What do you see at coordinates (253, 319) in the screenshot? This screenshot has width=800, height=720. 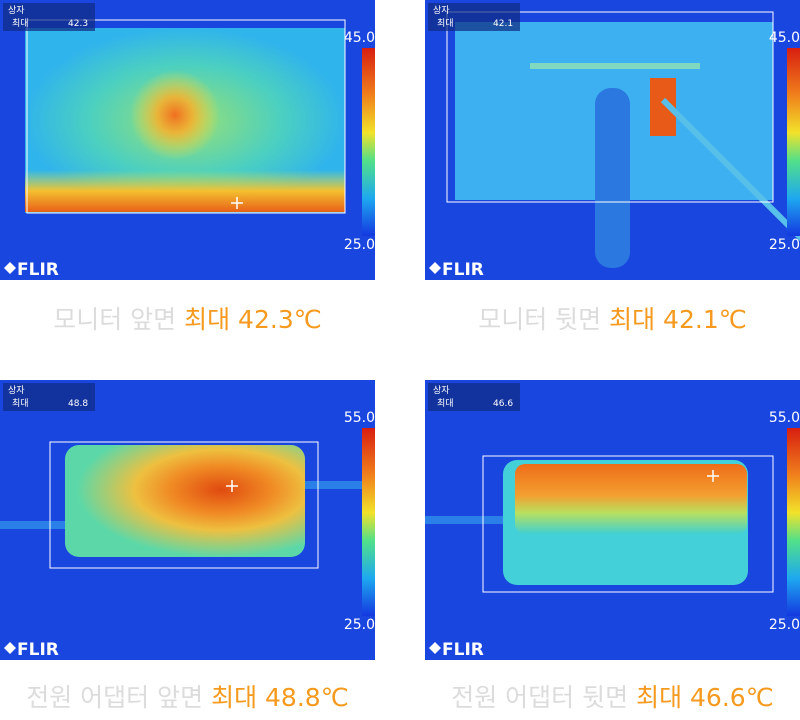 I see `caption-highlight: 최대 42.3℃` at bounding box center [253, 319].